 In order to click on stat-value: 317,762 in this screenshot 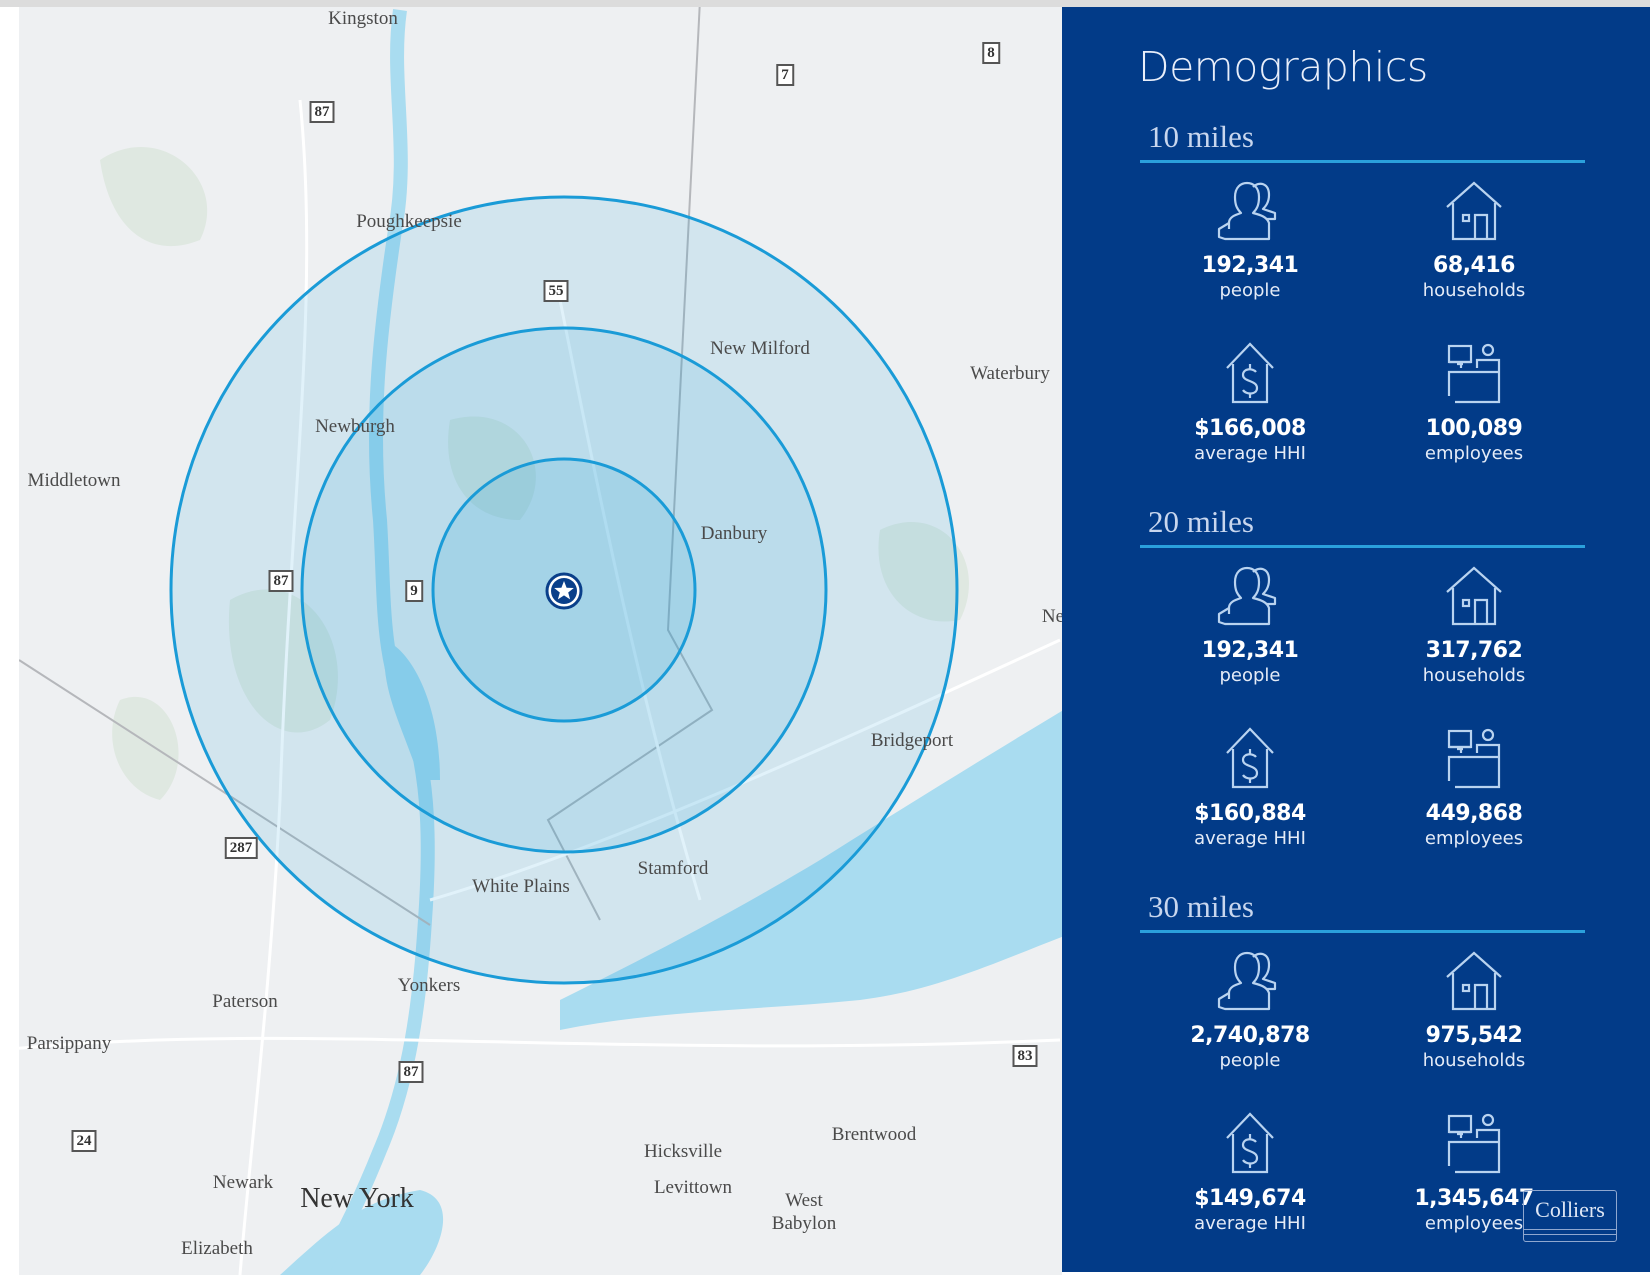, I will do `click(1474, 650)`.